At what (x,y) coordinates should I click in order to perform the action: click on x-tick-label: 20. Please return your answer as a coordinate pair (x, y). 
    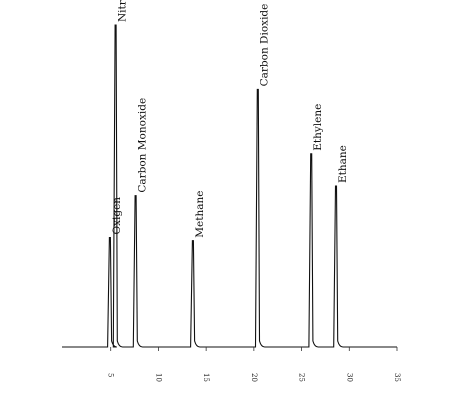
    Looking at the image, I should click on (254, 377).